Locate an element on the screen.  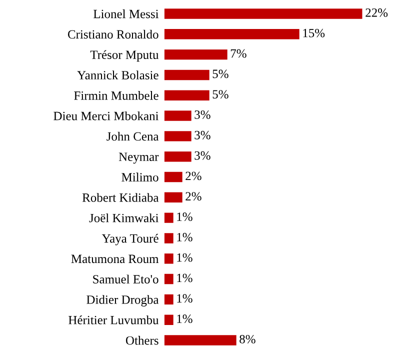
y-tick-label: Robert Kidiaba is located at coordinates (120, 197).